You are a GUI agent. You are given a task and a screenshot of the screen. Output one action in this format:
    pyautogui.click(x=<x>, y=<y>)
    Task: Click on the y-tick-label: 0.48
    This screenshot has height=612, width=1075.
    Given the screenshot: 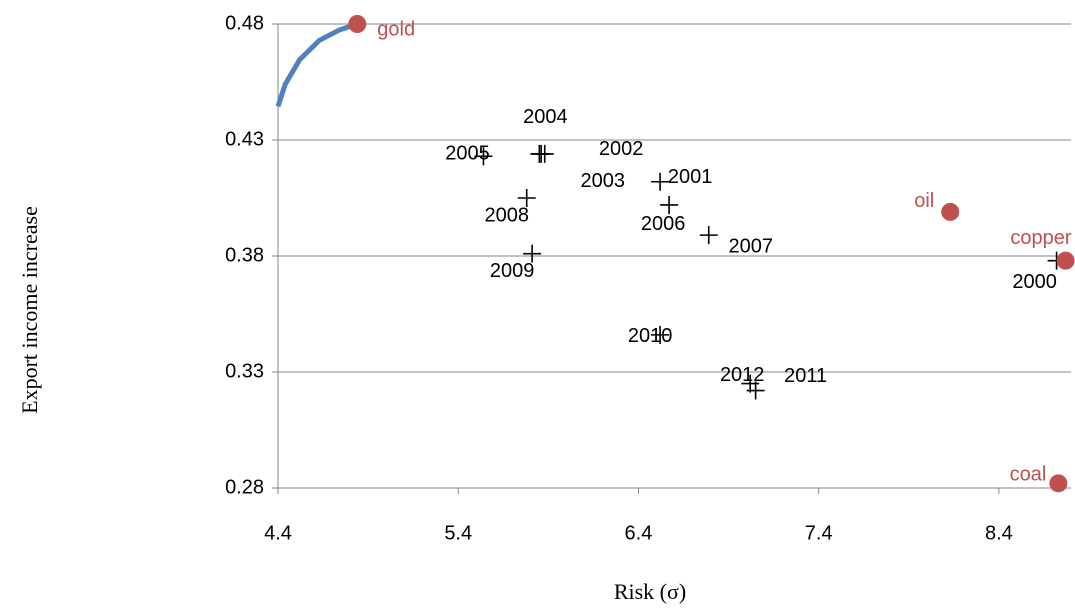 What is the action you would take?
    pyautogui.click(x=244, y=23)
    